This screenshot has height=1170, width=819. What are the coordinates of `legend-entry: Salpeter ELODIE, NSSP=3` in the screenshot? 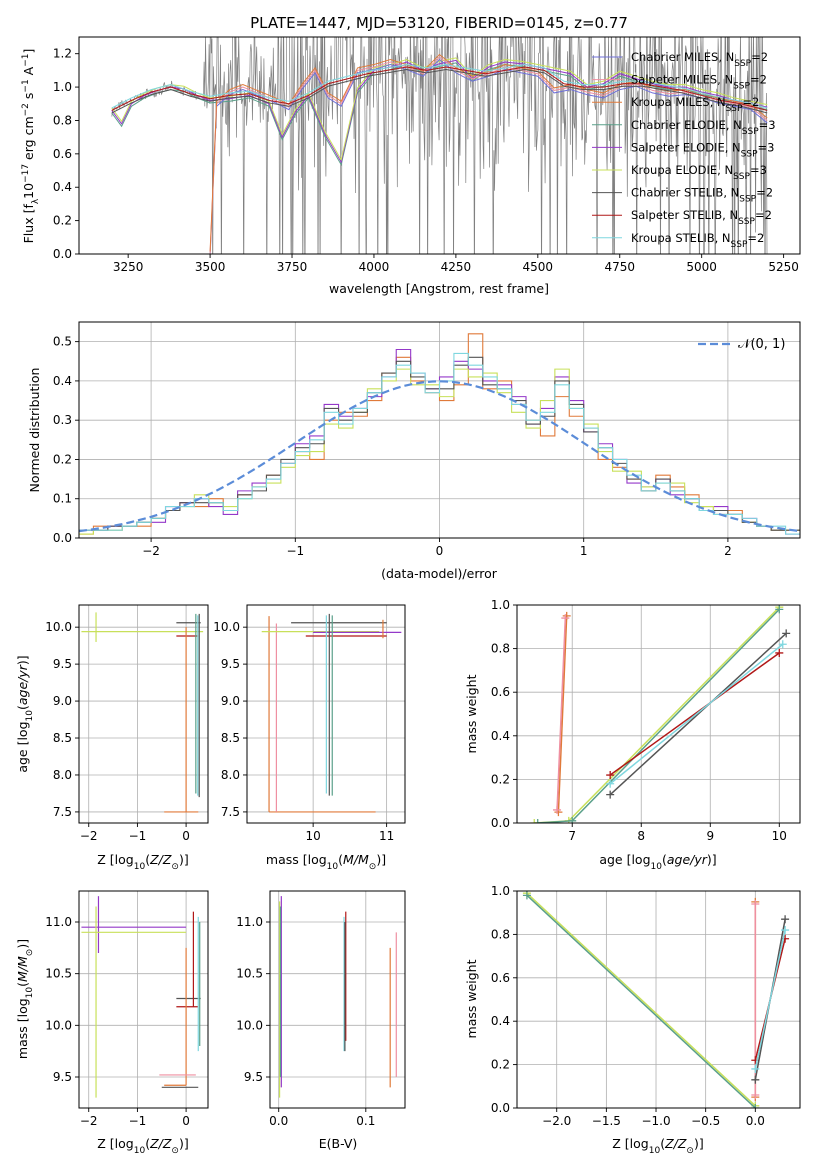 It's located at (702, 149).